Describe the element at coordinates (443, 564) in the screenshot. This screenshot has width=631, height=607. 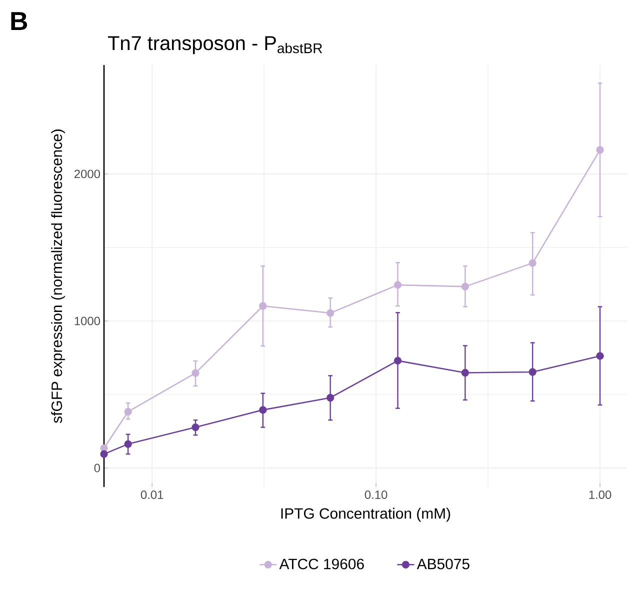
I see `legend-label: AB5075` at that location.